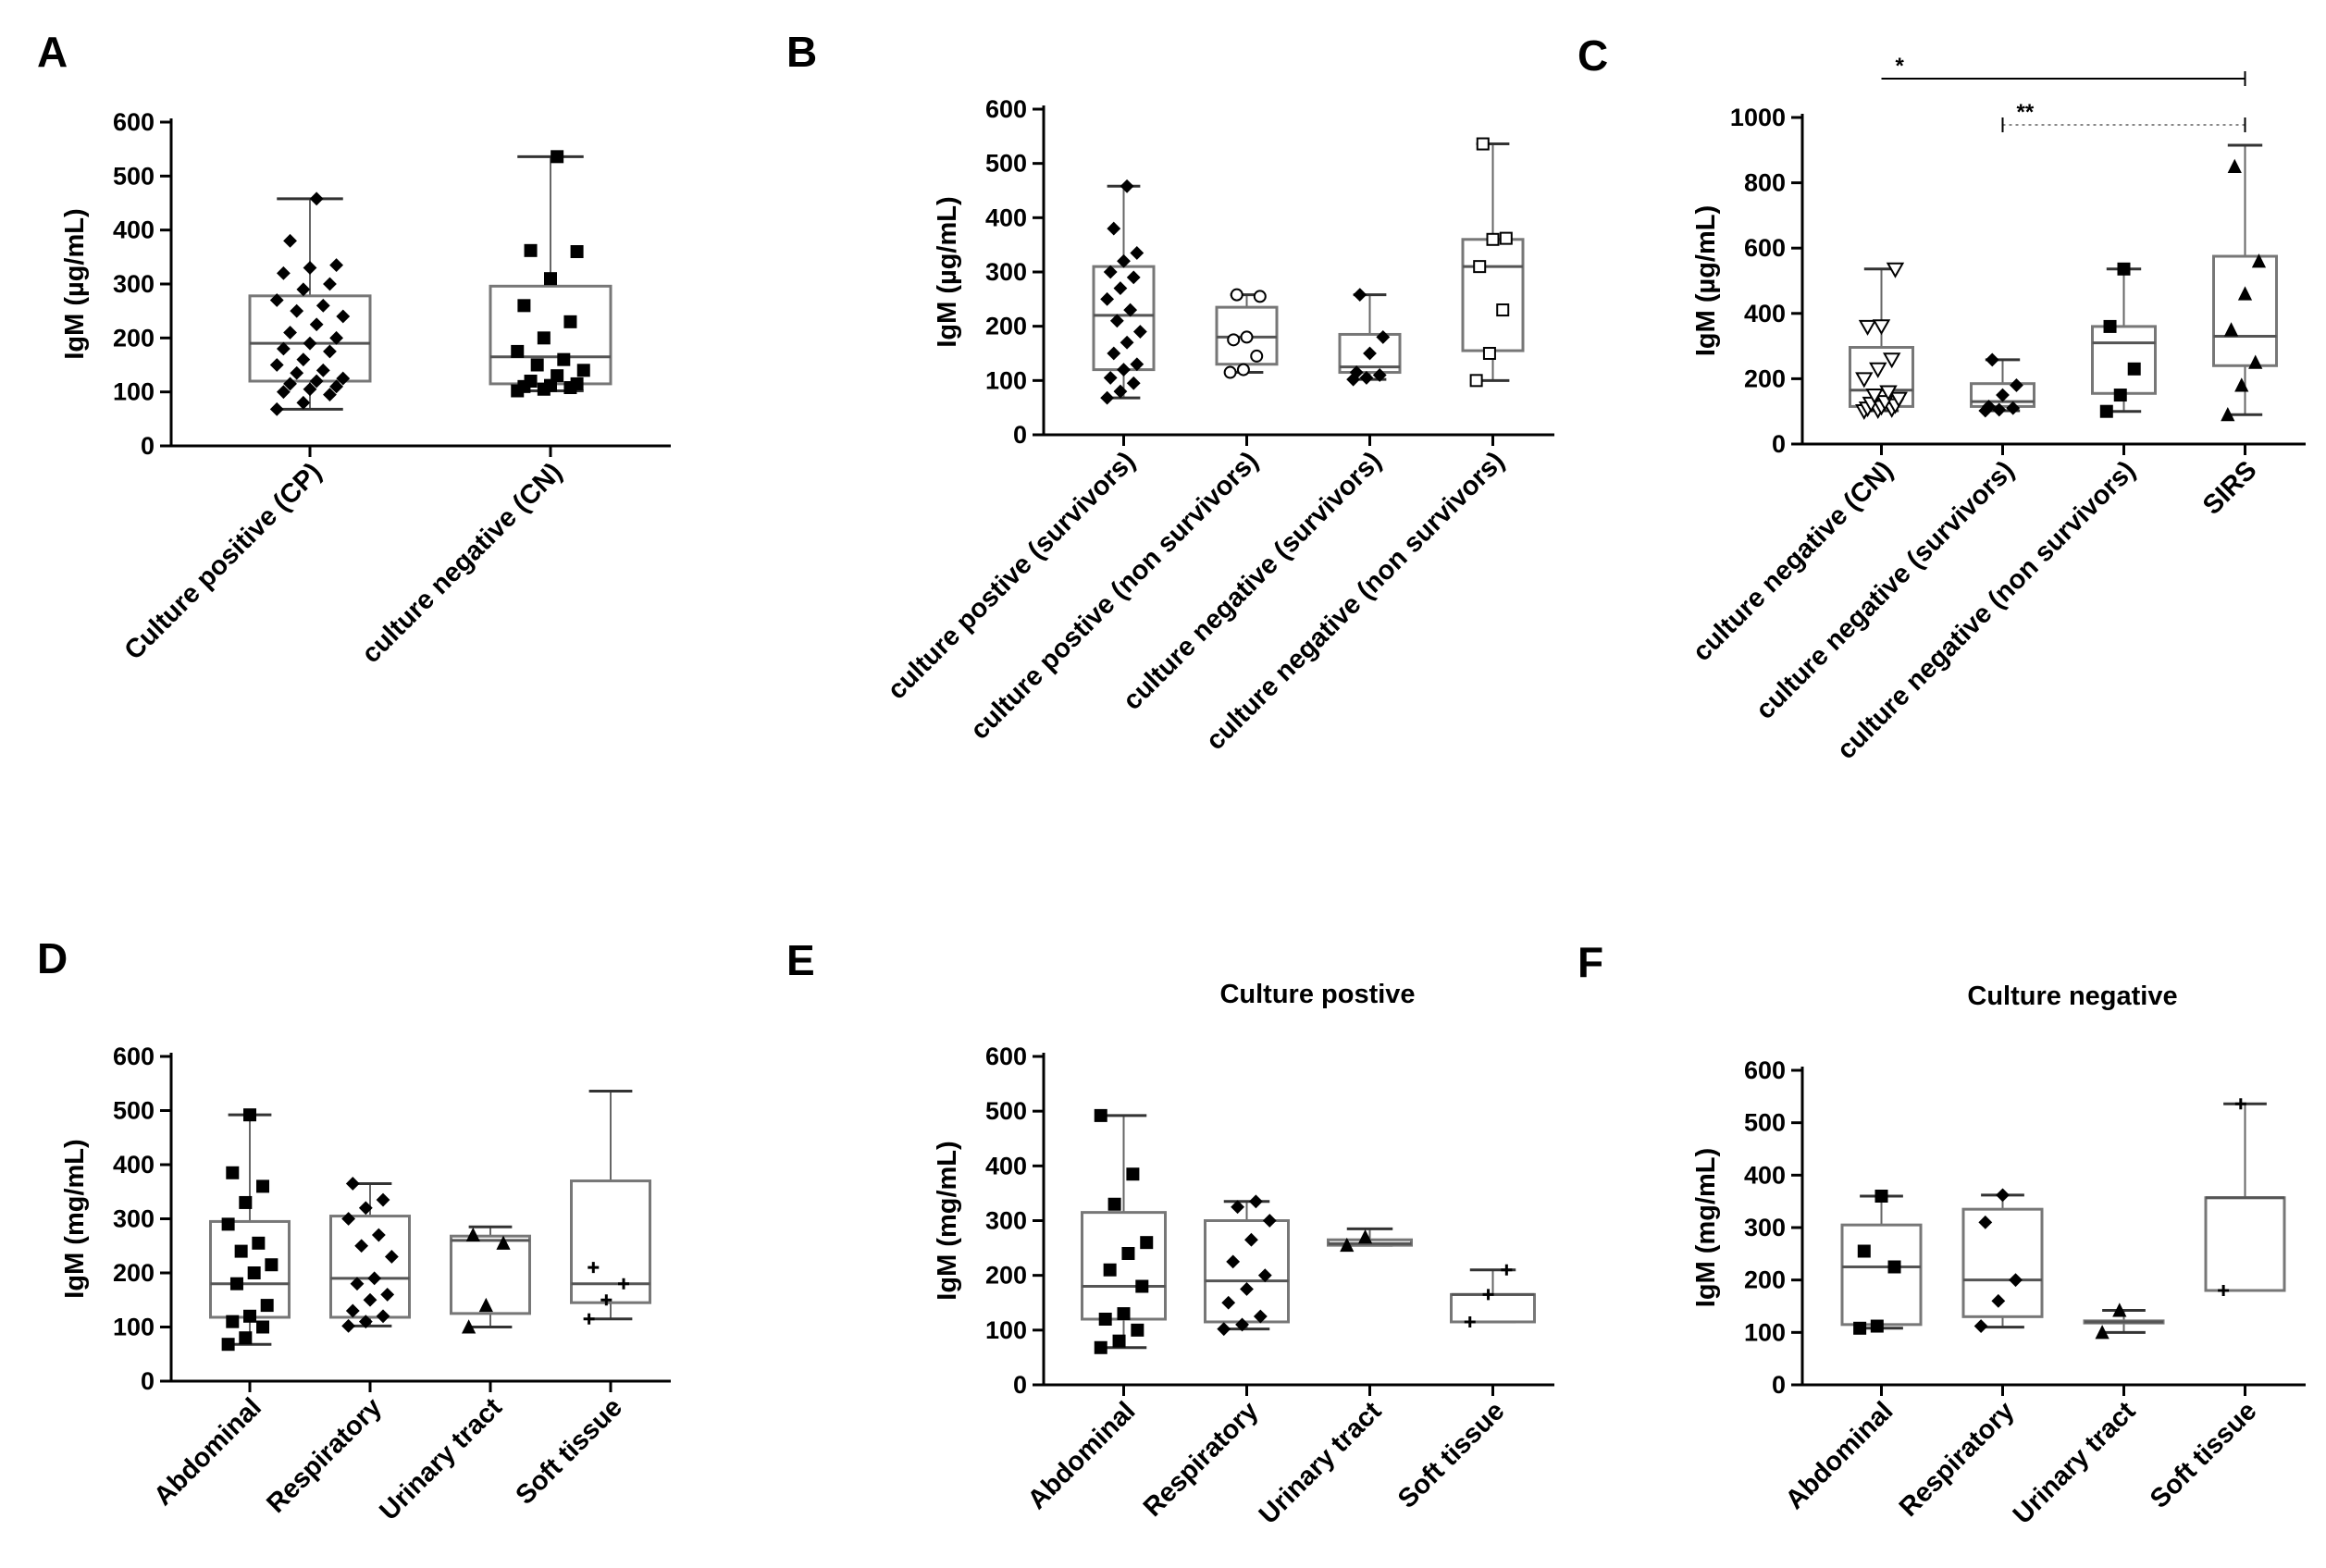 The image size is (2326, 1568). What do you see at coordinates (1006, 1276) in the screenshot?
I see `y-tick-label: 200` at bounding box center [1006, 1276].